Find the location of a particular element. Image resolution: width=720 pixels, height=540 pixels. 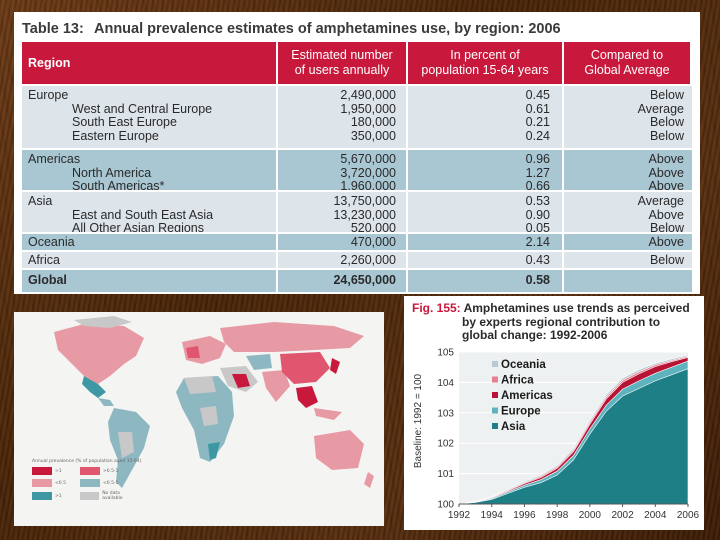

chart-x-tick-label: 1992 is located at coordinates (459, 515).